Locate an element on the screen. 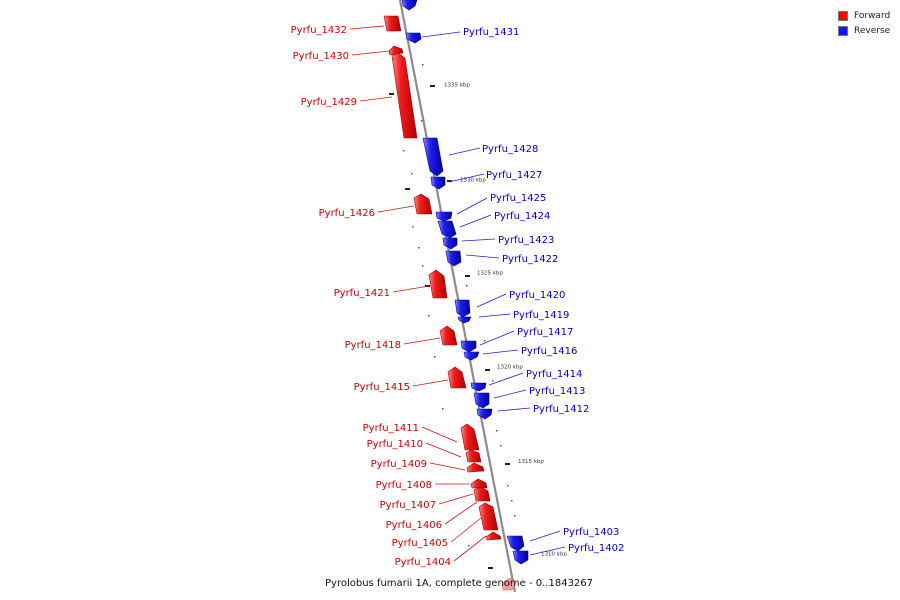  scale-dots is located at coordinates (454, 302).